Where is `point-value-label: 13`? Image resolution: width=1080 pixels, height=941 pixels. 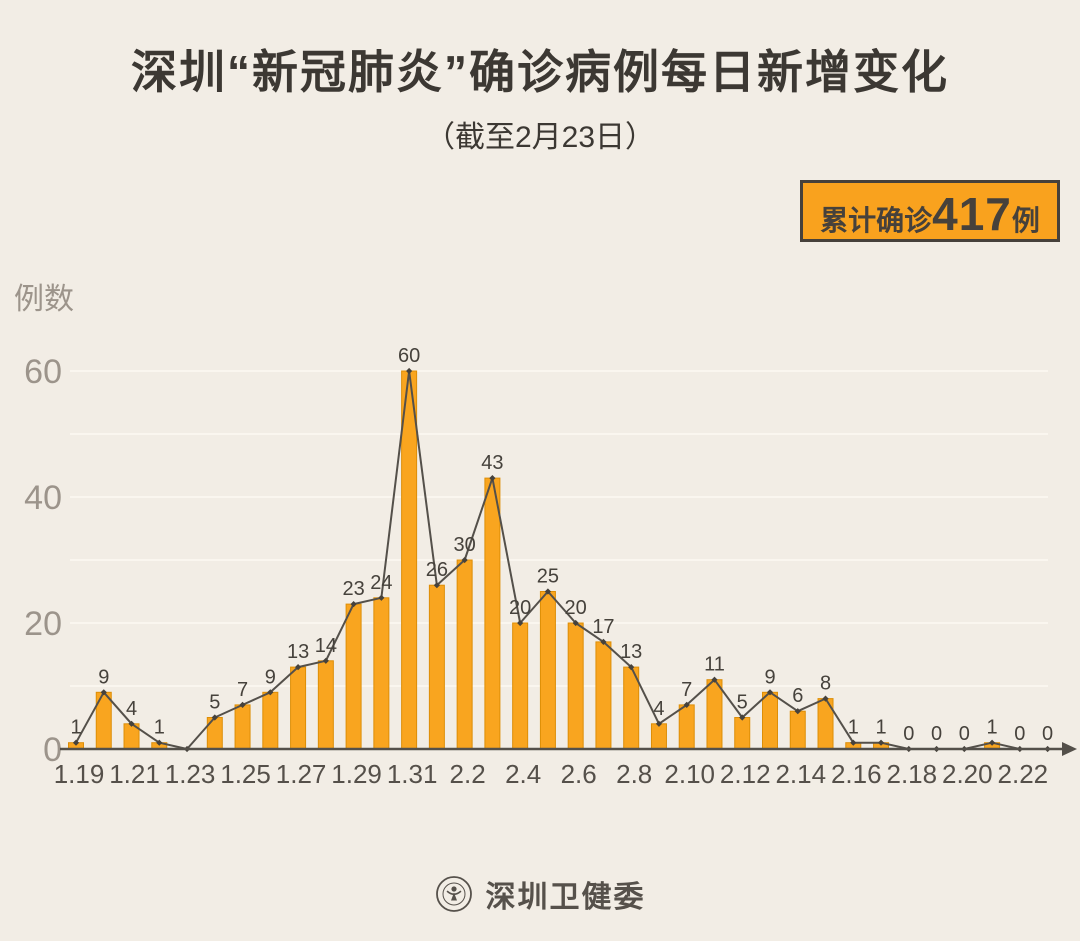 point-value-label: 13 is located at coordinates (631, 652).